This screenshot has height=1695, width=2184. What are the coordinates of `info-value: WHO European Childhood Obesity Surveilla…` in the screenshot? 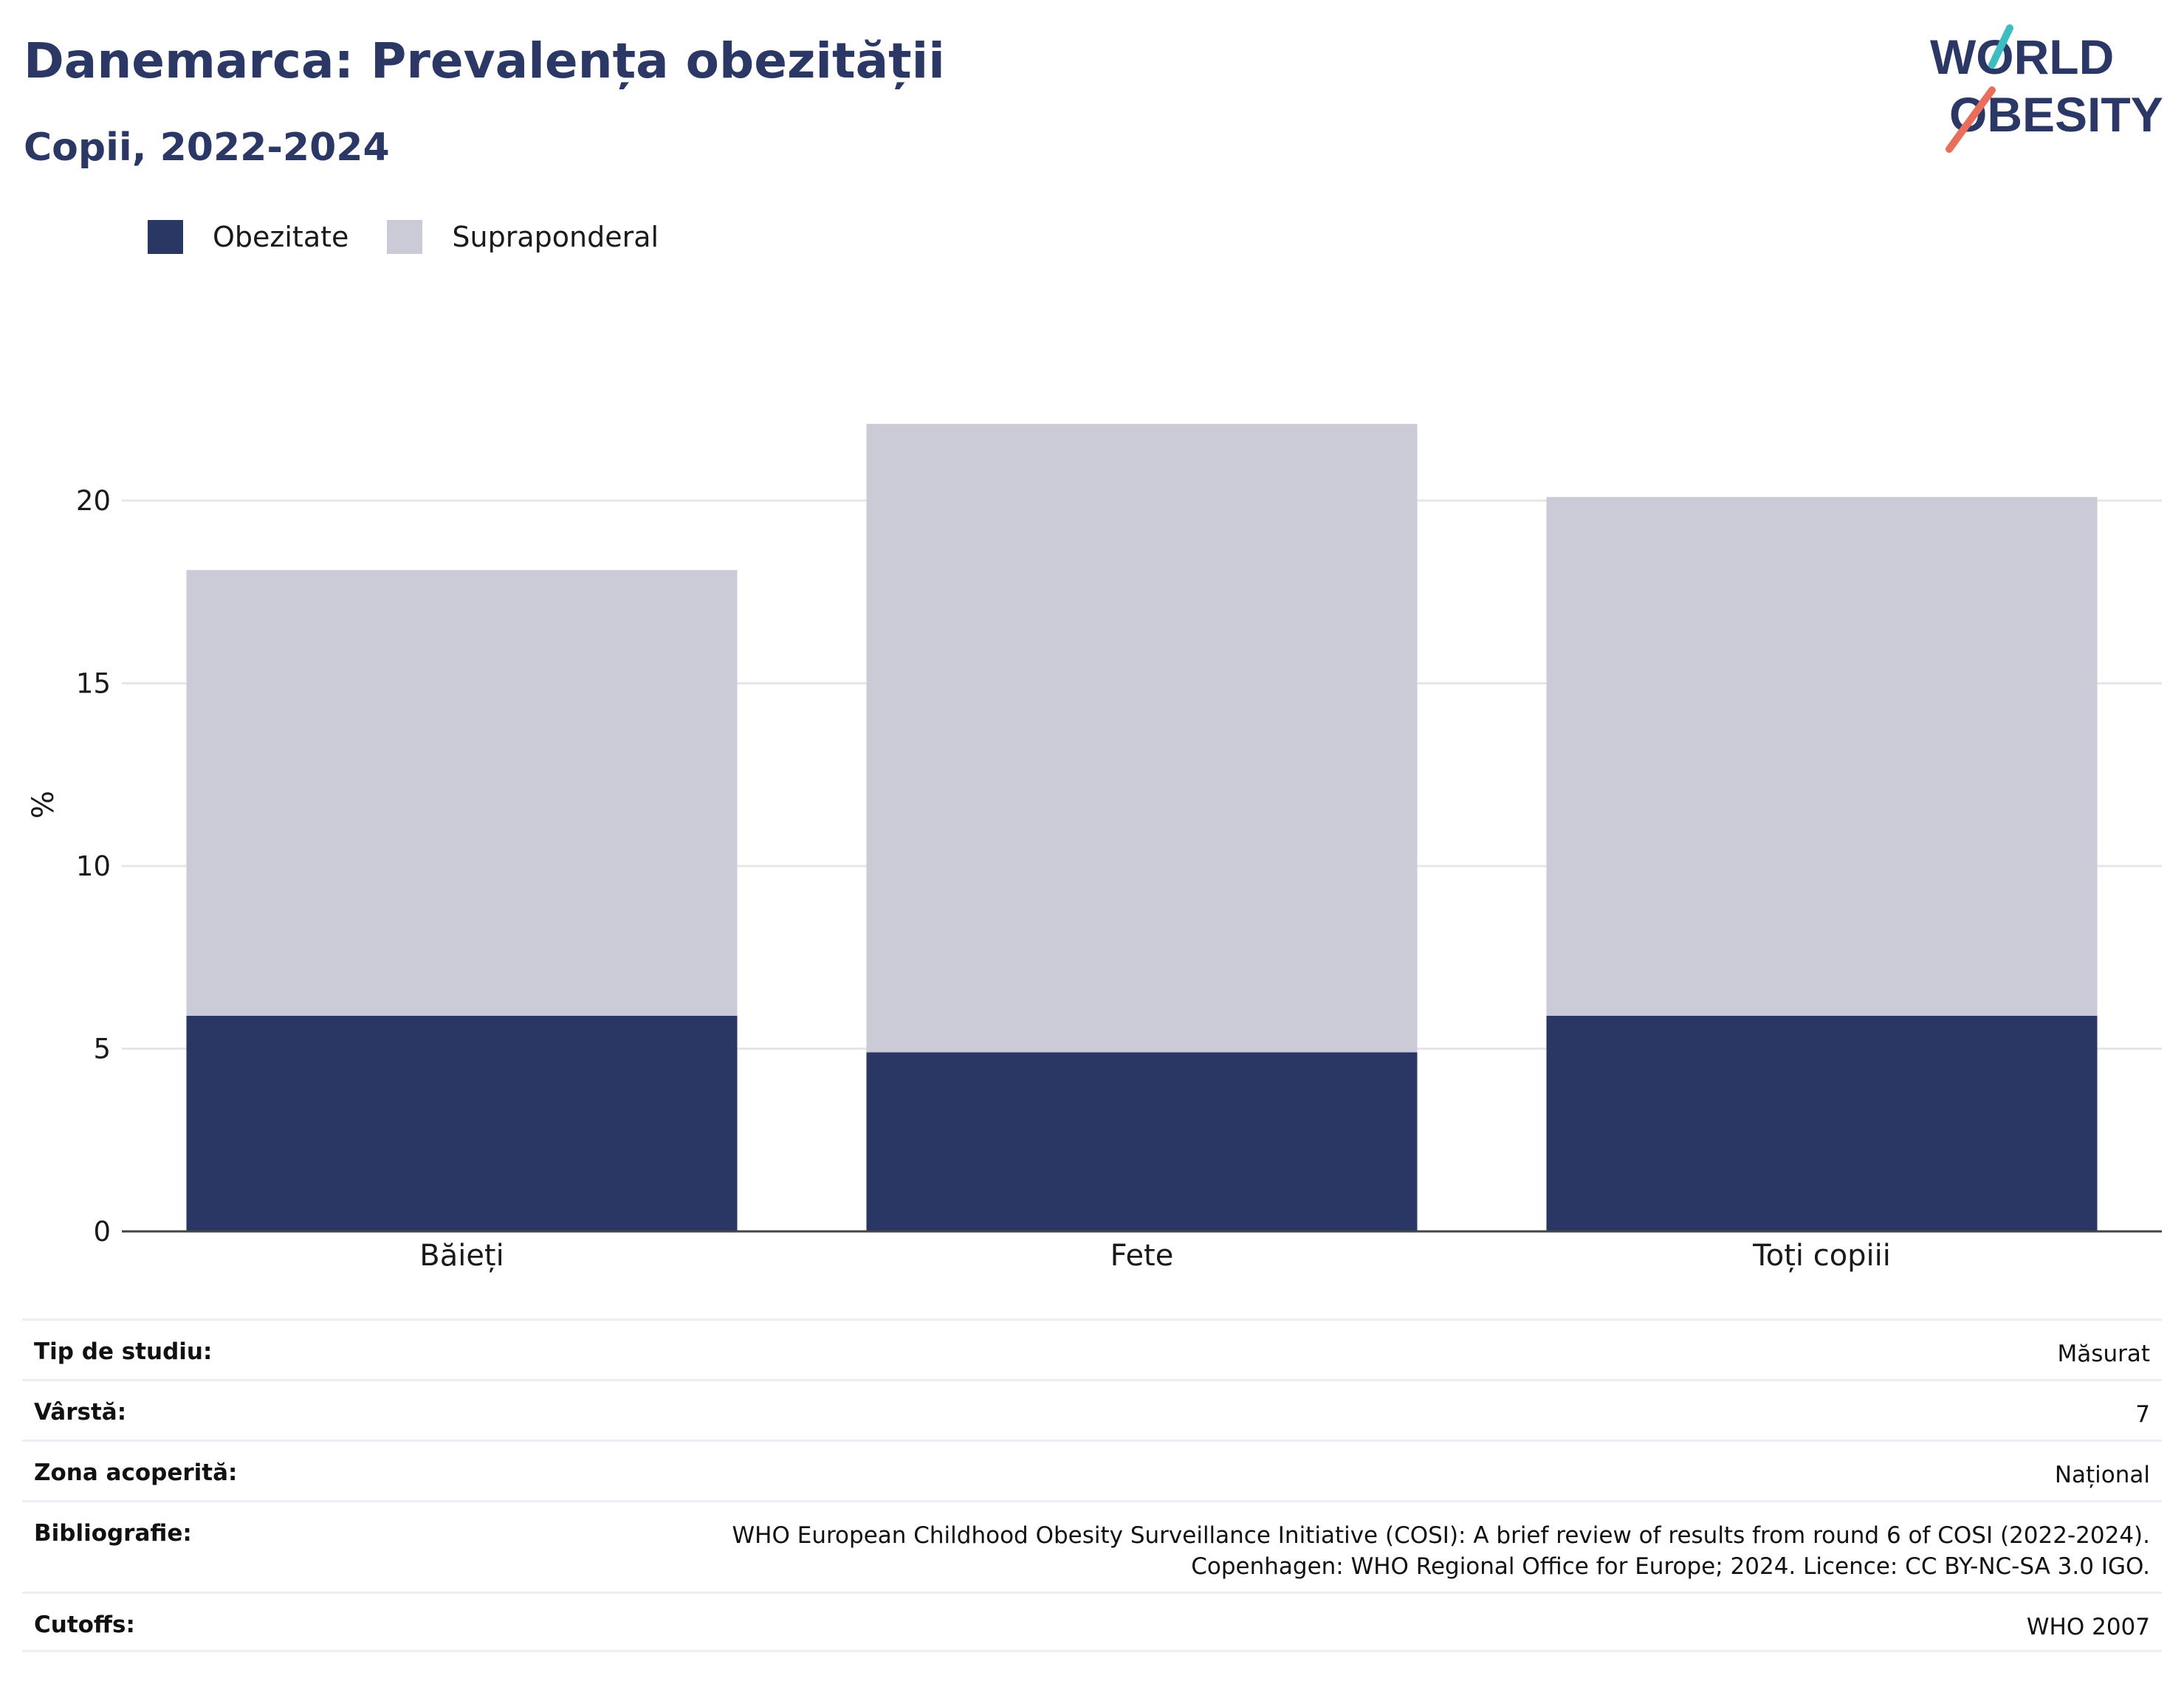 It's located at (1441, 1551).